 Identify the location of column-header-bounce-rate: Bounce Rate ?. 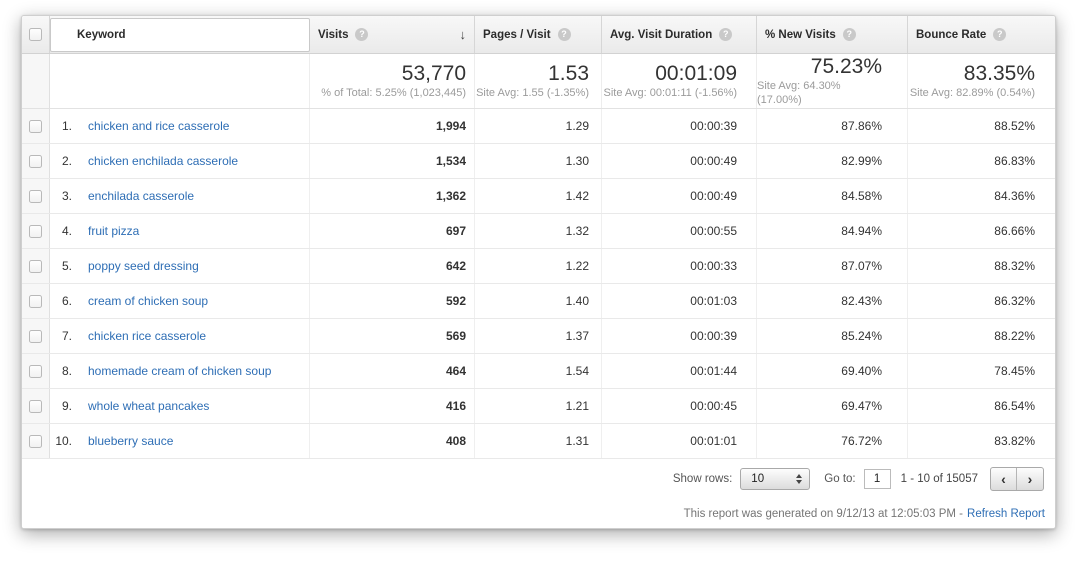
(981, 34).